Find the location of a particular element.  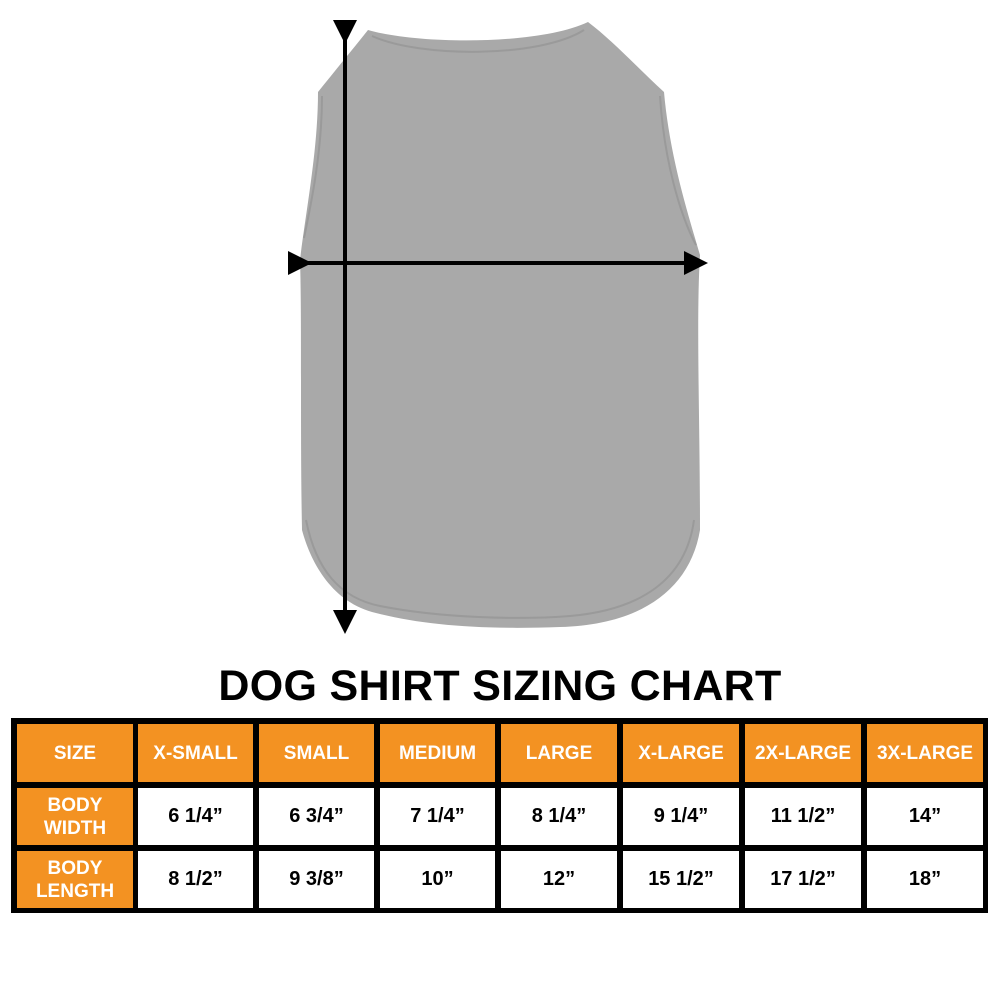

measurement-cell: 6 1/4” is located at coordinates (195, 816).